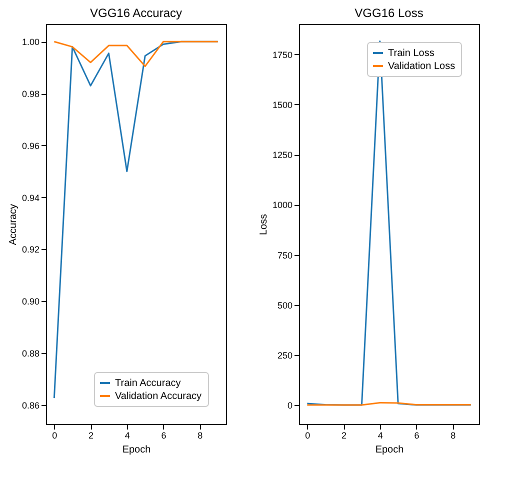  Describe the element at coordinates (31, 405) in the screenshot. I see `y-tick-label: 0.86` at that location.